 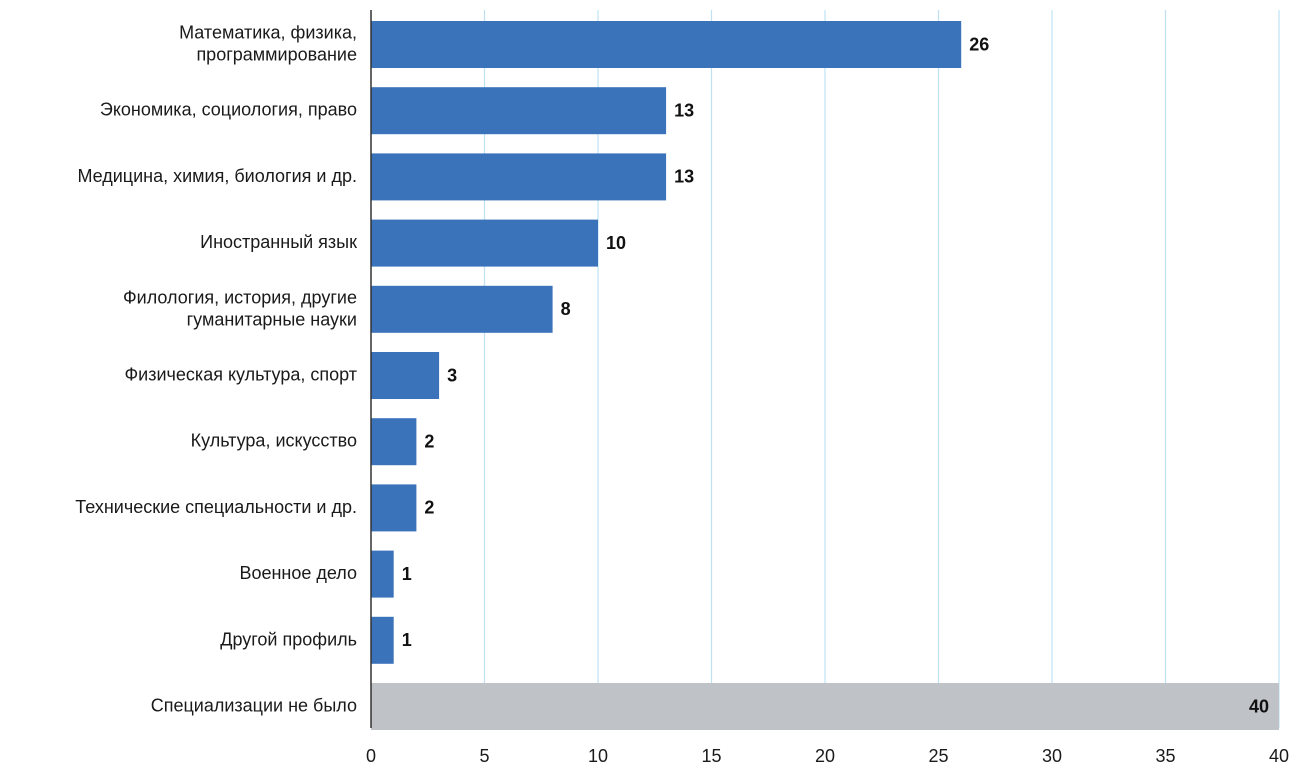 I want to click on category-label-8: Военное дело, so click(x=298, y=573).